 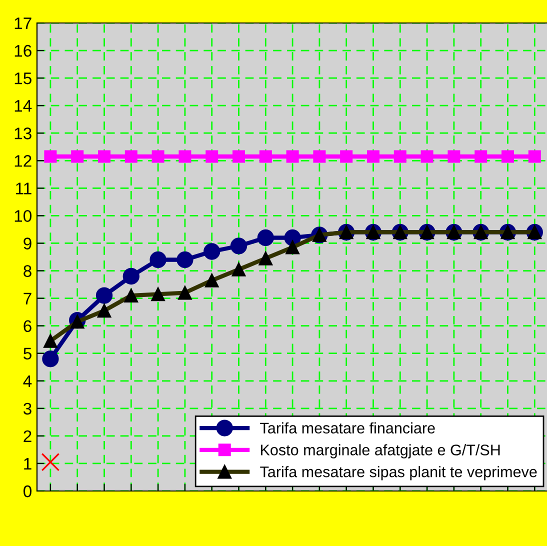 What do you see at coordinates (23, 50) in the screenshot?
I see `y-tick-label: 16` at bounding box center [23, 50].